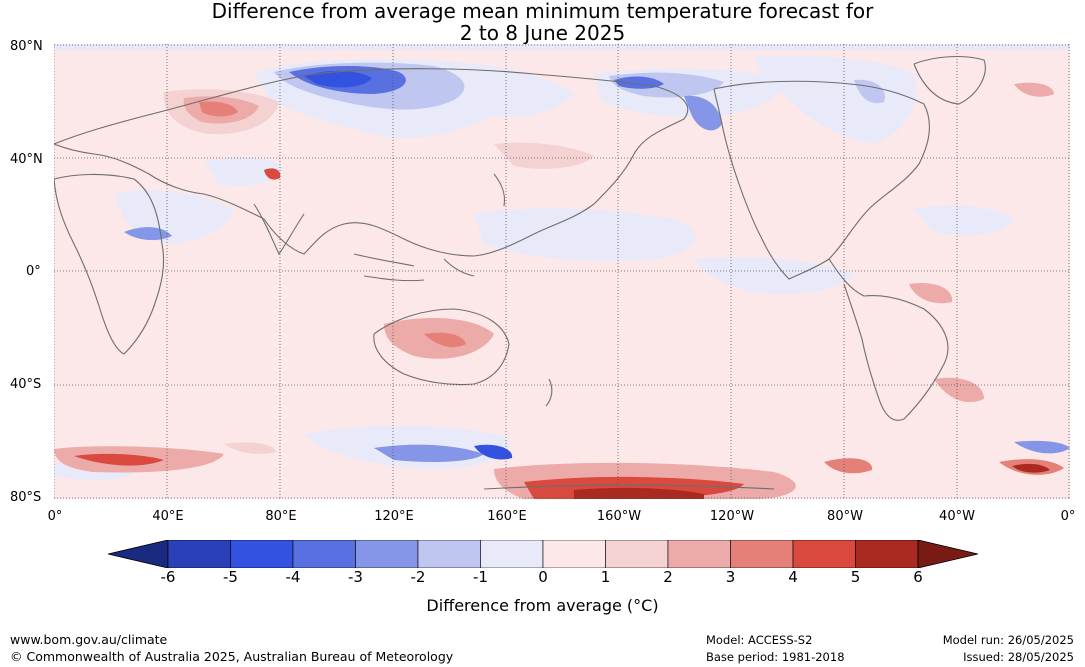 This screenshot has height=667, width=1085. What do you see at coordinates (507, 516) in the screenshot?
I see `lon-label-160e: 160°E` at bounding box center [507, 516].